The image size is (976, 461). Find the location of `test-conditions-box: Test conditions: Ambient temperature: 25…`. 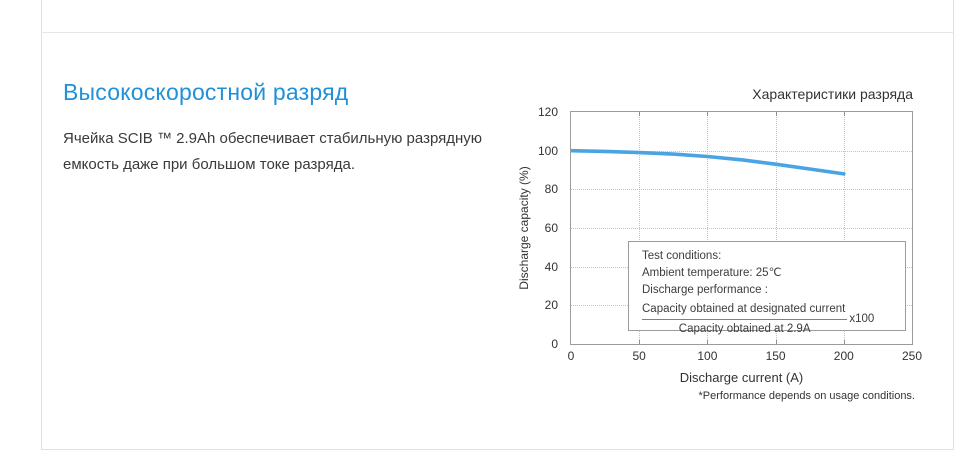

test-conditions-box: Test conditions: Ambient temperature: 25… is located at coordinates (767, 288).